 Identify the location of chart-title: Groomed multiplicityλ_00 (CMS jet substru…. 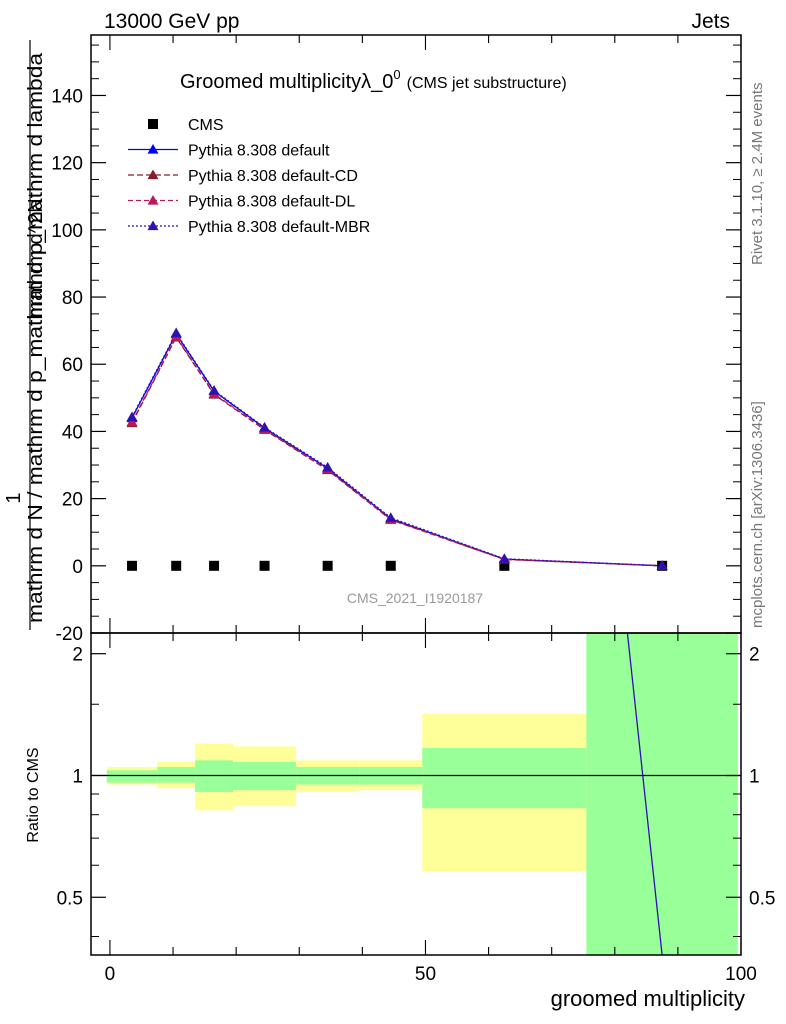
(373, 80).